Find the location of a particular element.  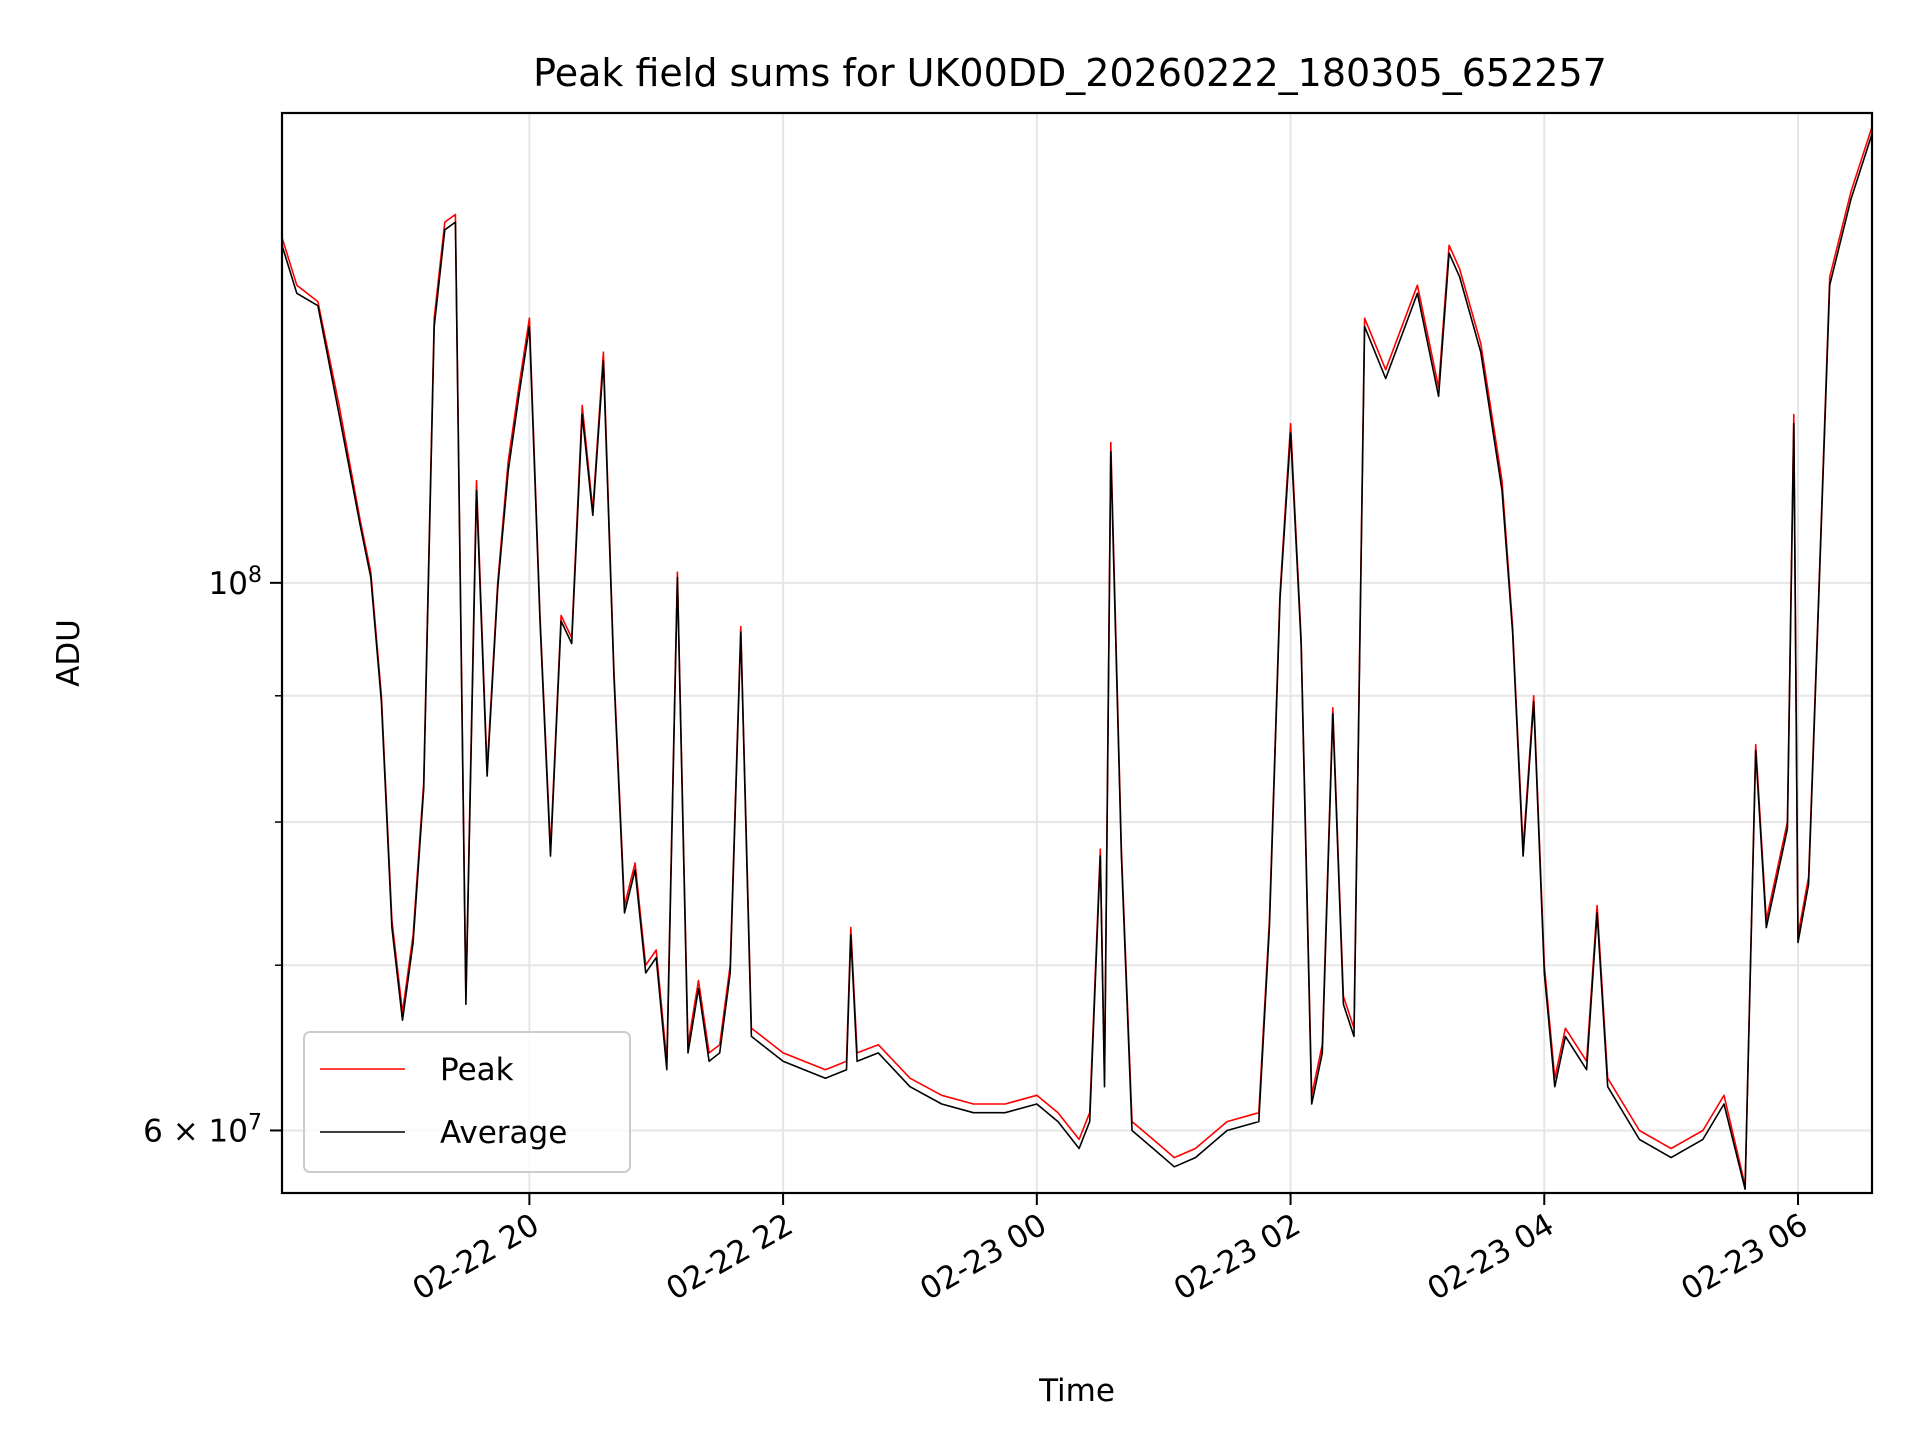

legend-label-peak: Peak is located at coordinates (477, 1070).